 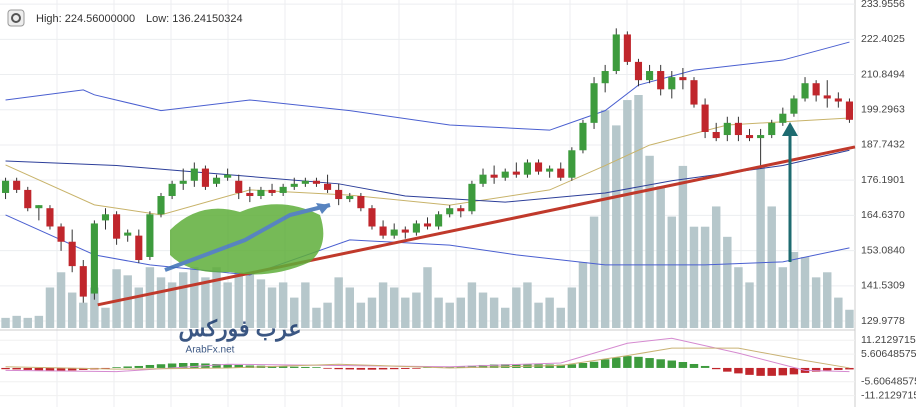 I want to click on y-tick-label: 187.7432, so click(x=883, y=145).